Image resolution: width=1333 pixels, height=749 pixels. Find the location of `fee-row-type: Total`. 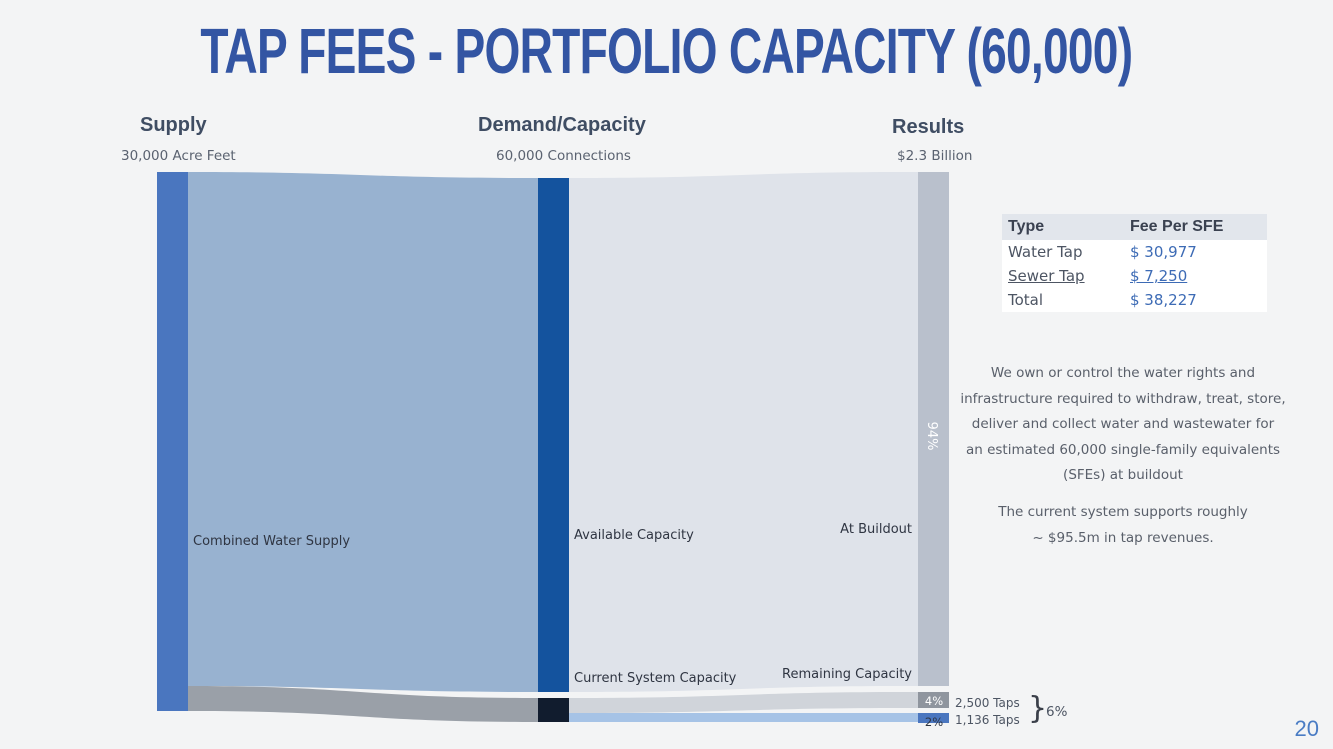

fee-row-type: Total is located at coordinates (1026, 300).